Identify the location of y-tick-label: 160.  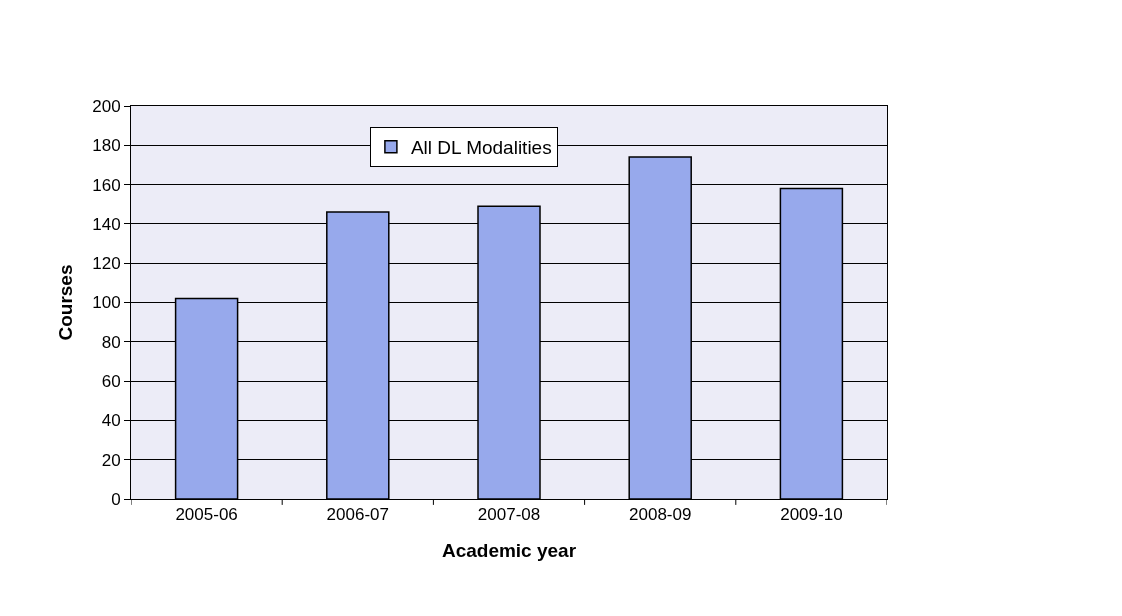
(106, 185).